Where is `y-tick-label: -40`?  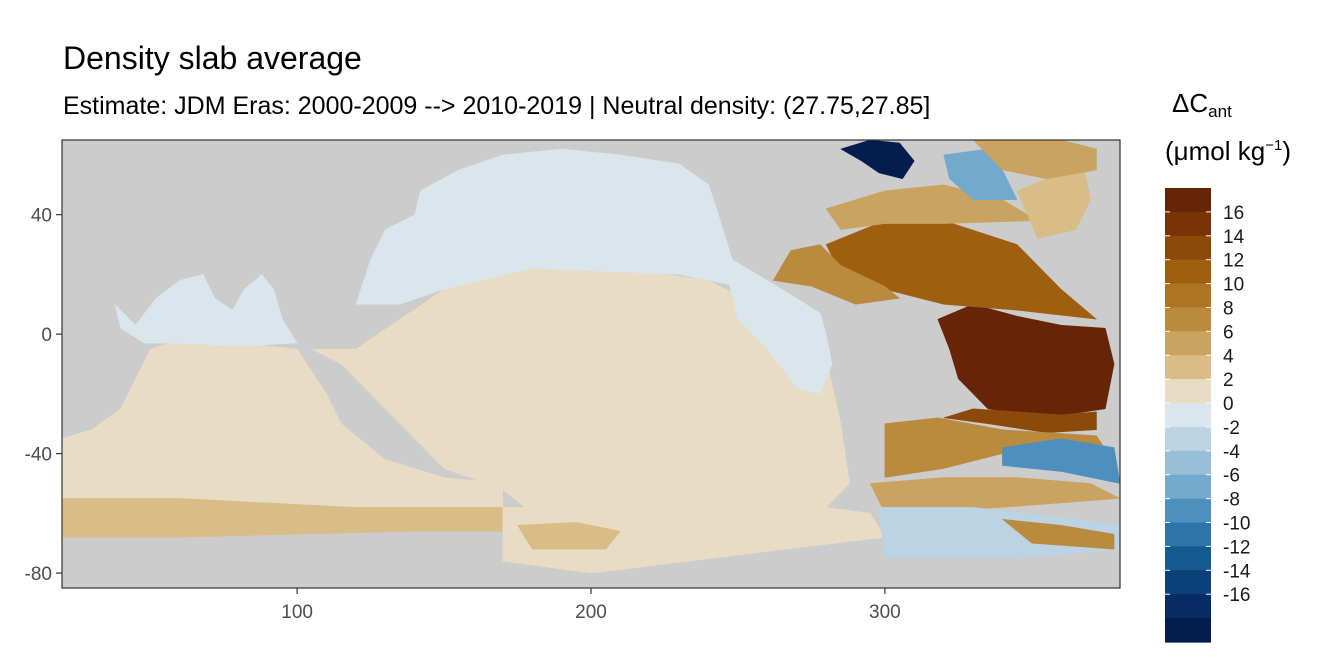
y-tick-label: -40 is located at coordinates (38, 455).